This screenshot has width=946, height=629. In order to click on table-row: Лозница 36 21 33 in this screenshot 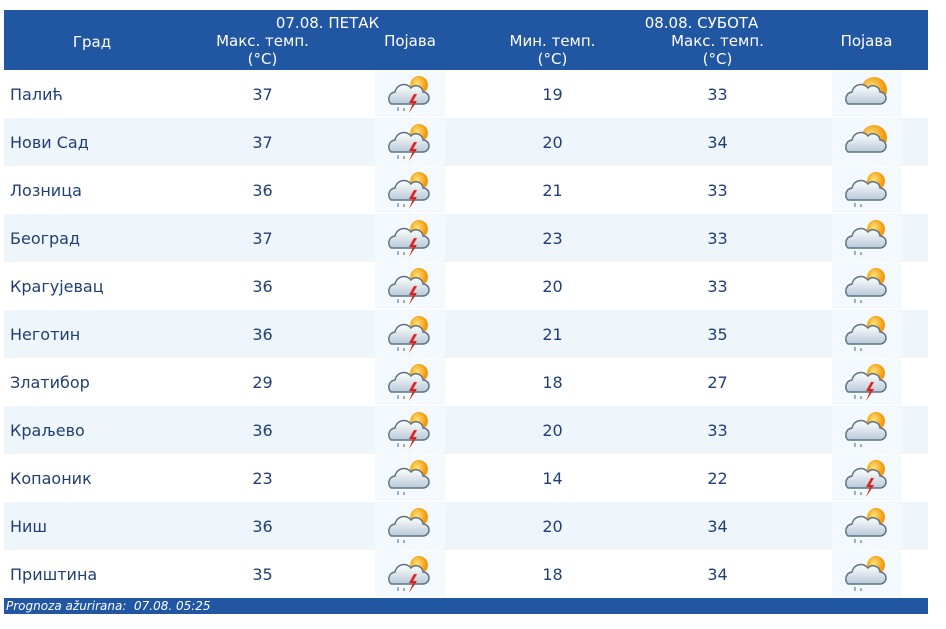, I will do `click(466, 190)`.